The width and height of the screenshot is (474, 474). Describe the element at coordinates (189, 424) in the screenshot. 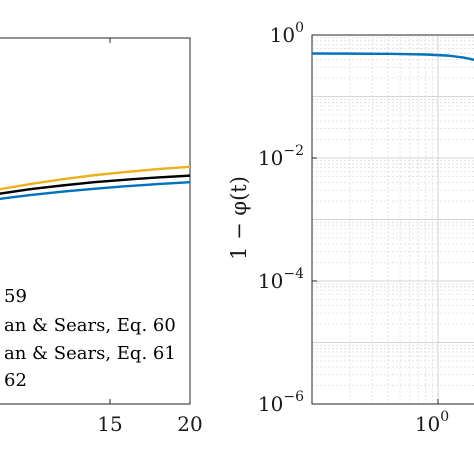

I see `x-tick-label: 20` at that location.